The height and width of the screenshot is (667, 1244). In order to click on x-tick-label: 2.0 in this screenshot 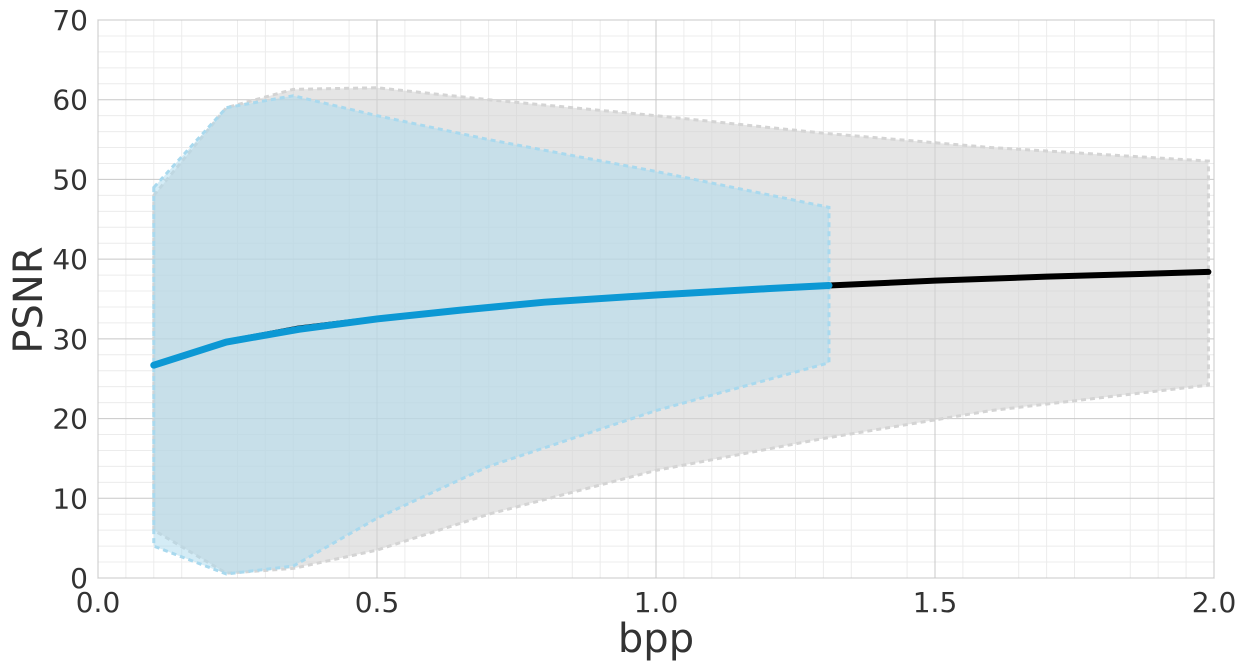, I will do `click(1214, 602)`.